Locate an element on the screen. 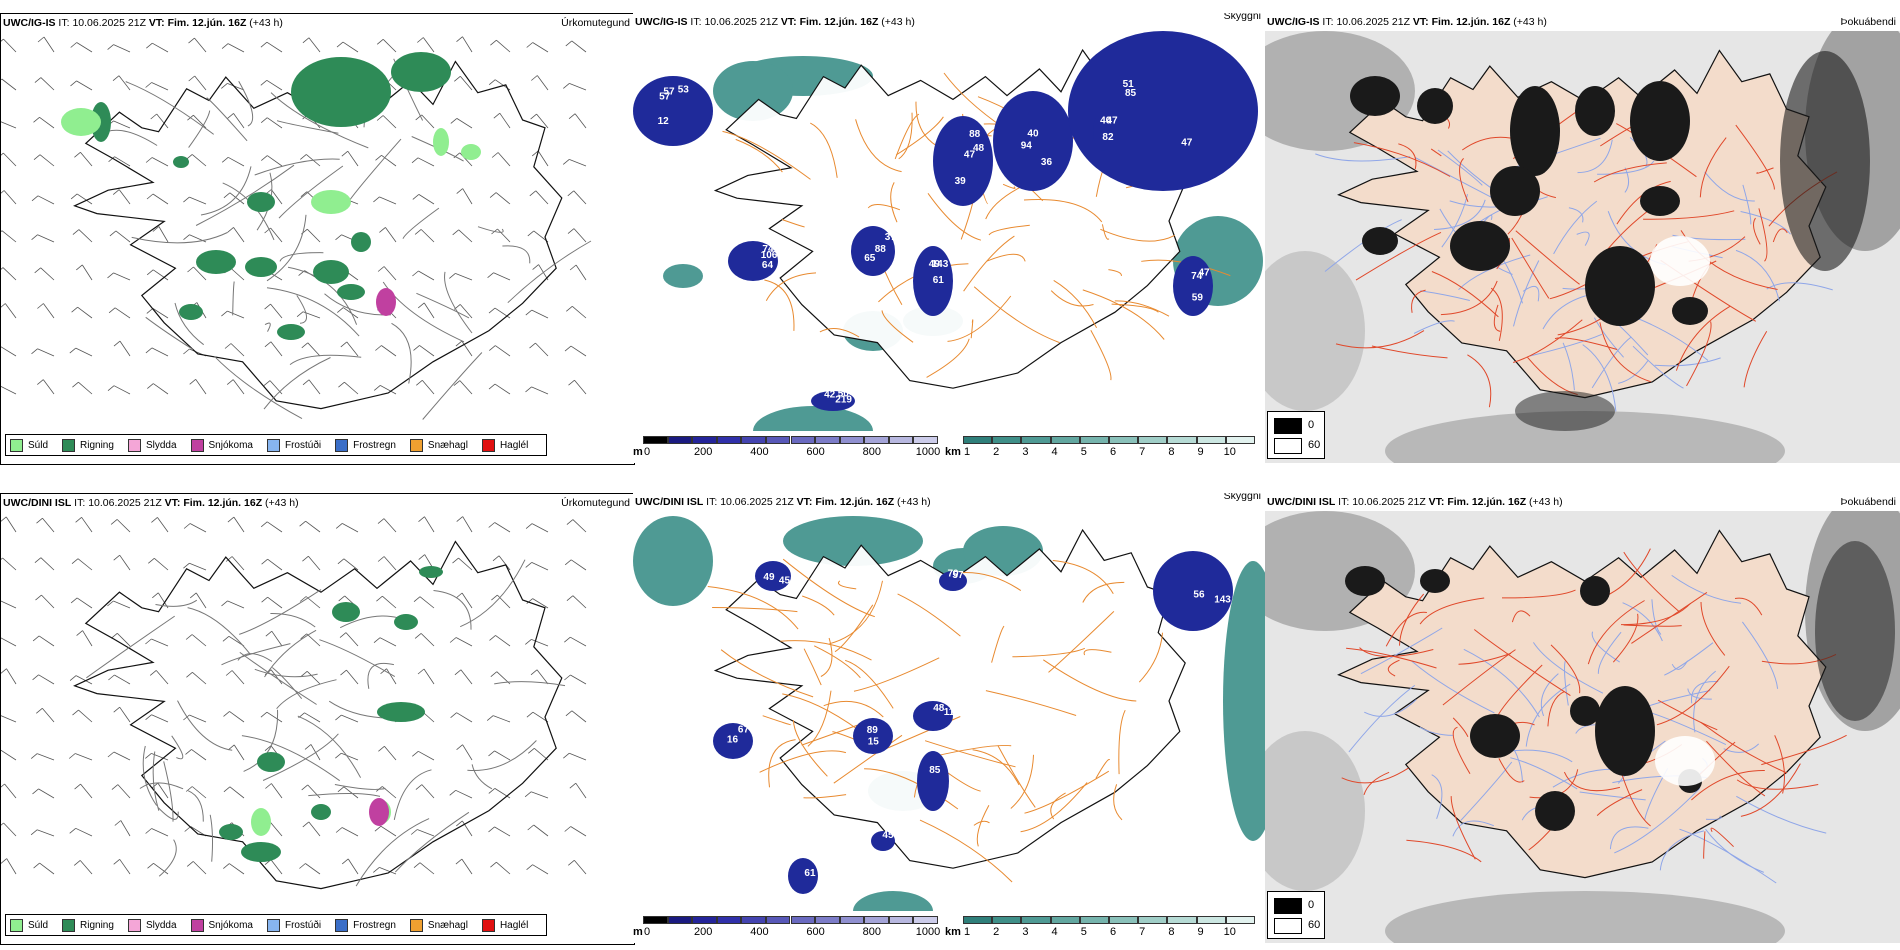  cloud-base-value: 70 is located at coordinates (954, 574).